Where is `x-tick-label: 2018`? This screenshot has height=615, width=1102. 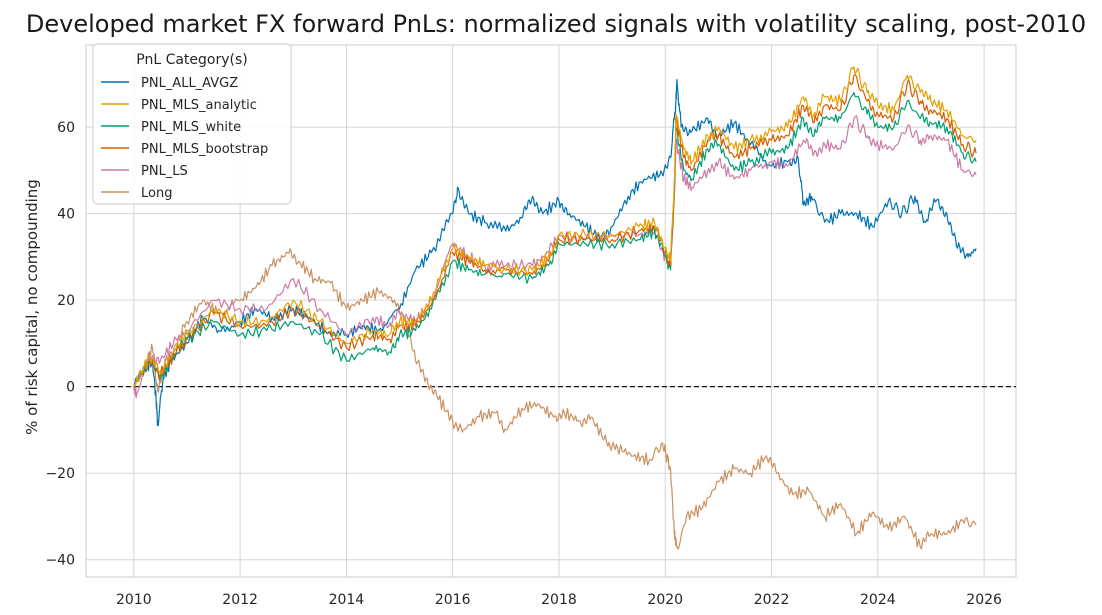 x-tick-label: 2018 is located at coordinates (559, 600).